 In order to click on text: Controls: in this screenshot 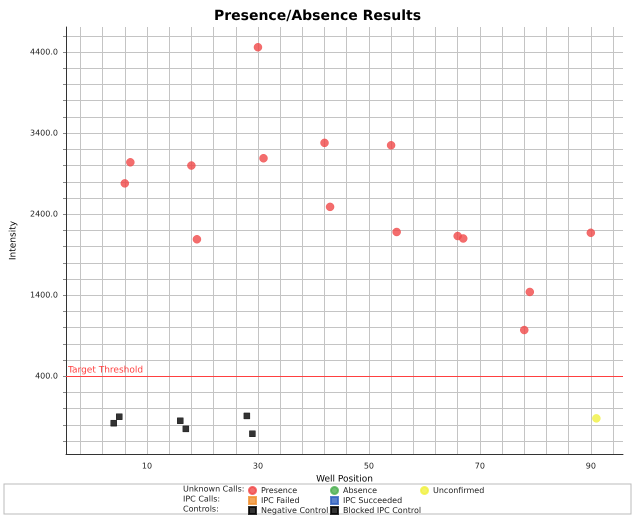, I will do `click(201, 509)`.